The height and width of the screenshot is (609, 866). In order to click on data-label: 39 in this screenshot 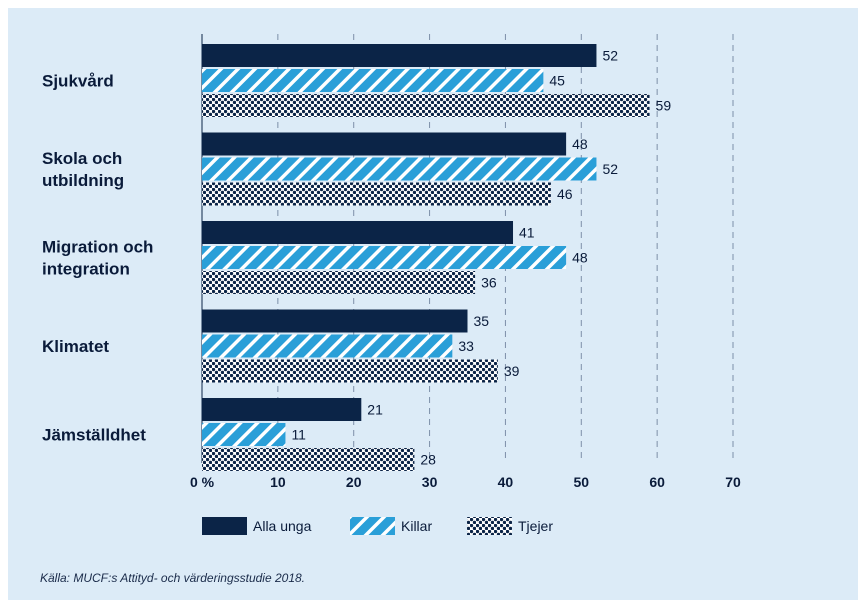, I will do `click(512, 371)`.